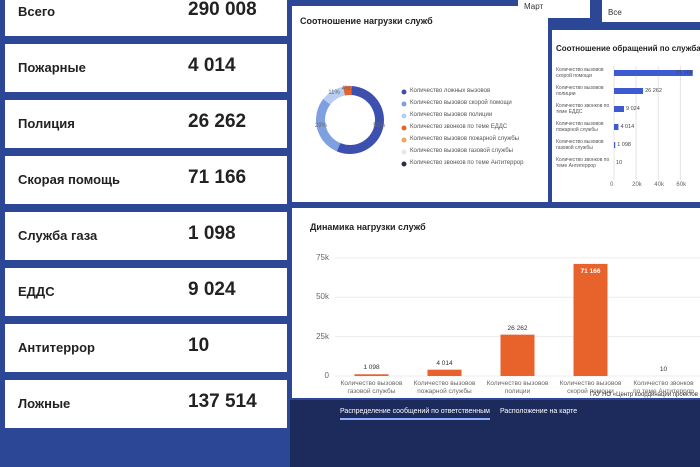  I want to click on card-label: Полиция, so click(46, 123).